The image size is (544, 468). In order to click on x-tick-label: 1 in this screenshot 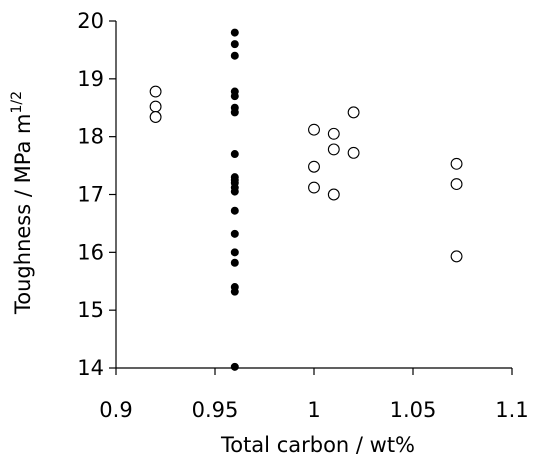, I will do `click(313, 410)`.